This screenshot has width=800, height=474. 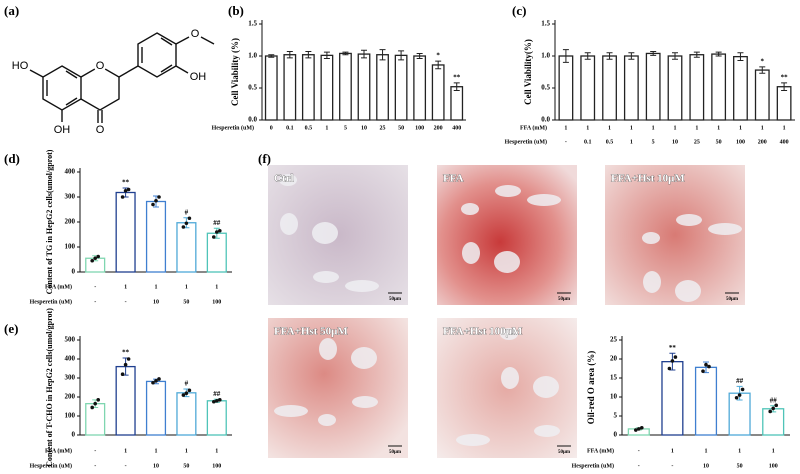 What do you see at coordinates (20, 66) in the screenshot?
I see `atom-label: HO` at bounding box center [20, 66].